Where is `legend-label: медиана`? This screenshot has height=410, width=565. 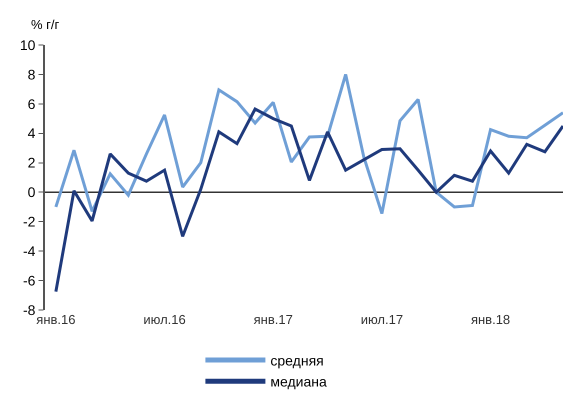
legend-label: медиана is located at coordinates (299, 382).